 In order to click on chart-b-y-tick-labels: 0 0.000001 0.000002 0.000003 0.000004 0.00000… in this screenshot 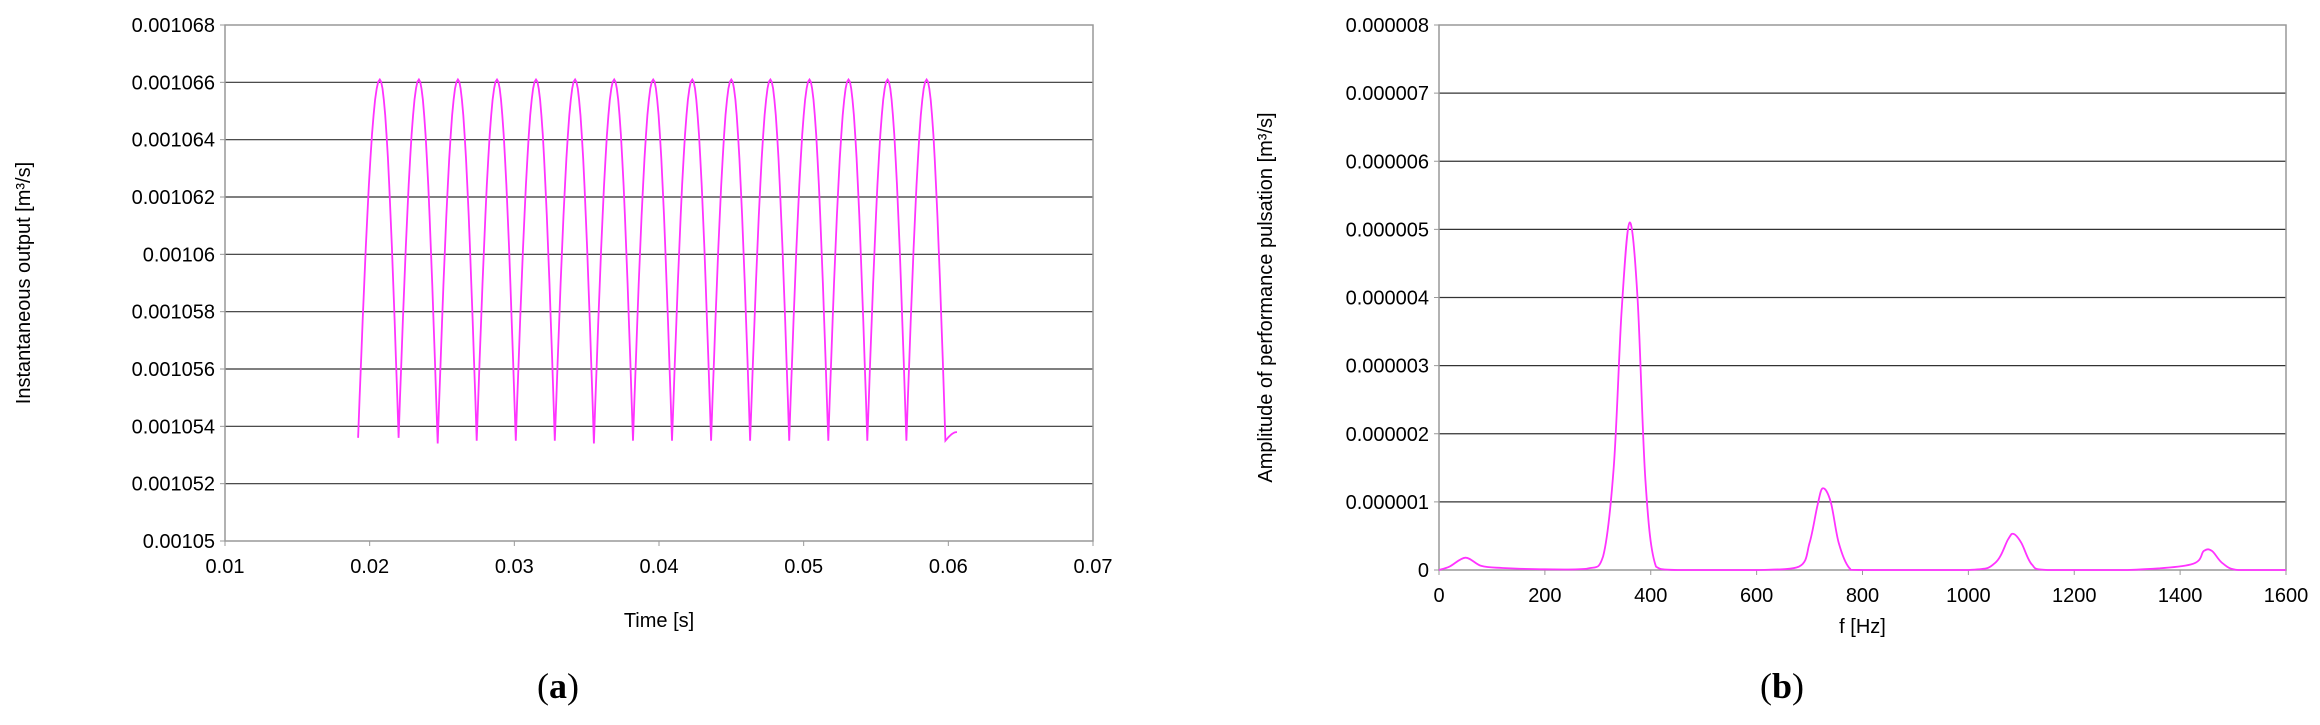, I will do `click(1392, 298)`.